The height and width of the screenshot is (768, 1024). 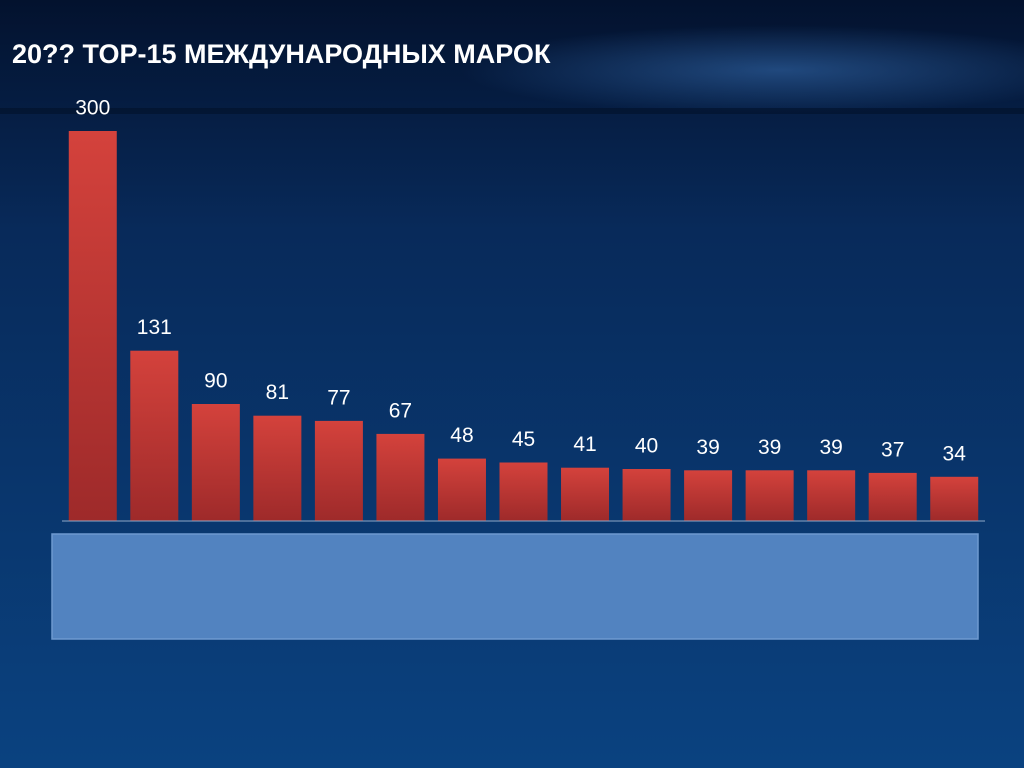 I want to click on data-label: 34, so click(x=955, y=453).